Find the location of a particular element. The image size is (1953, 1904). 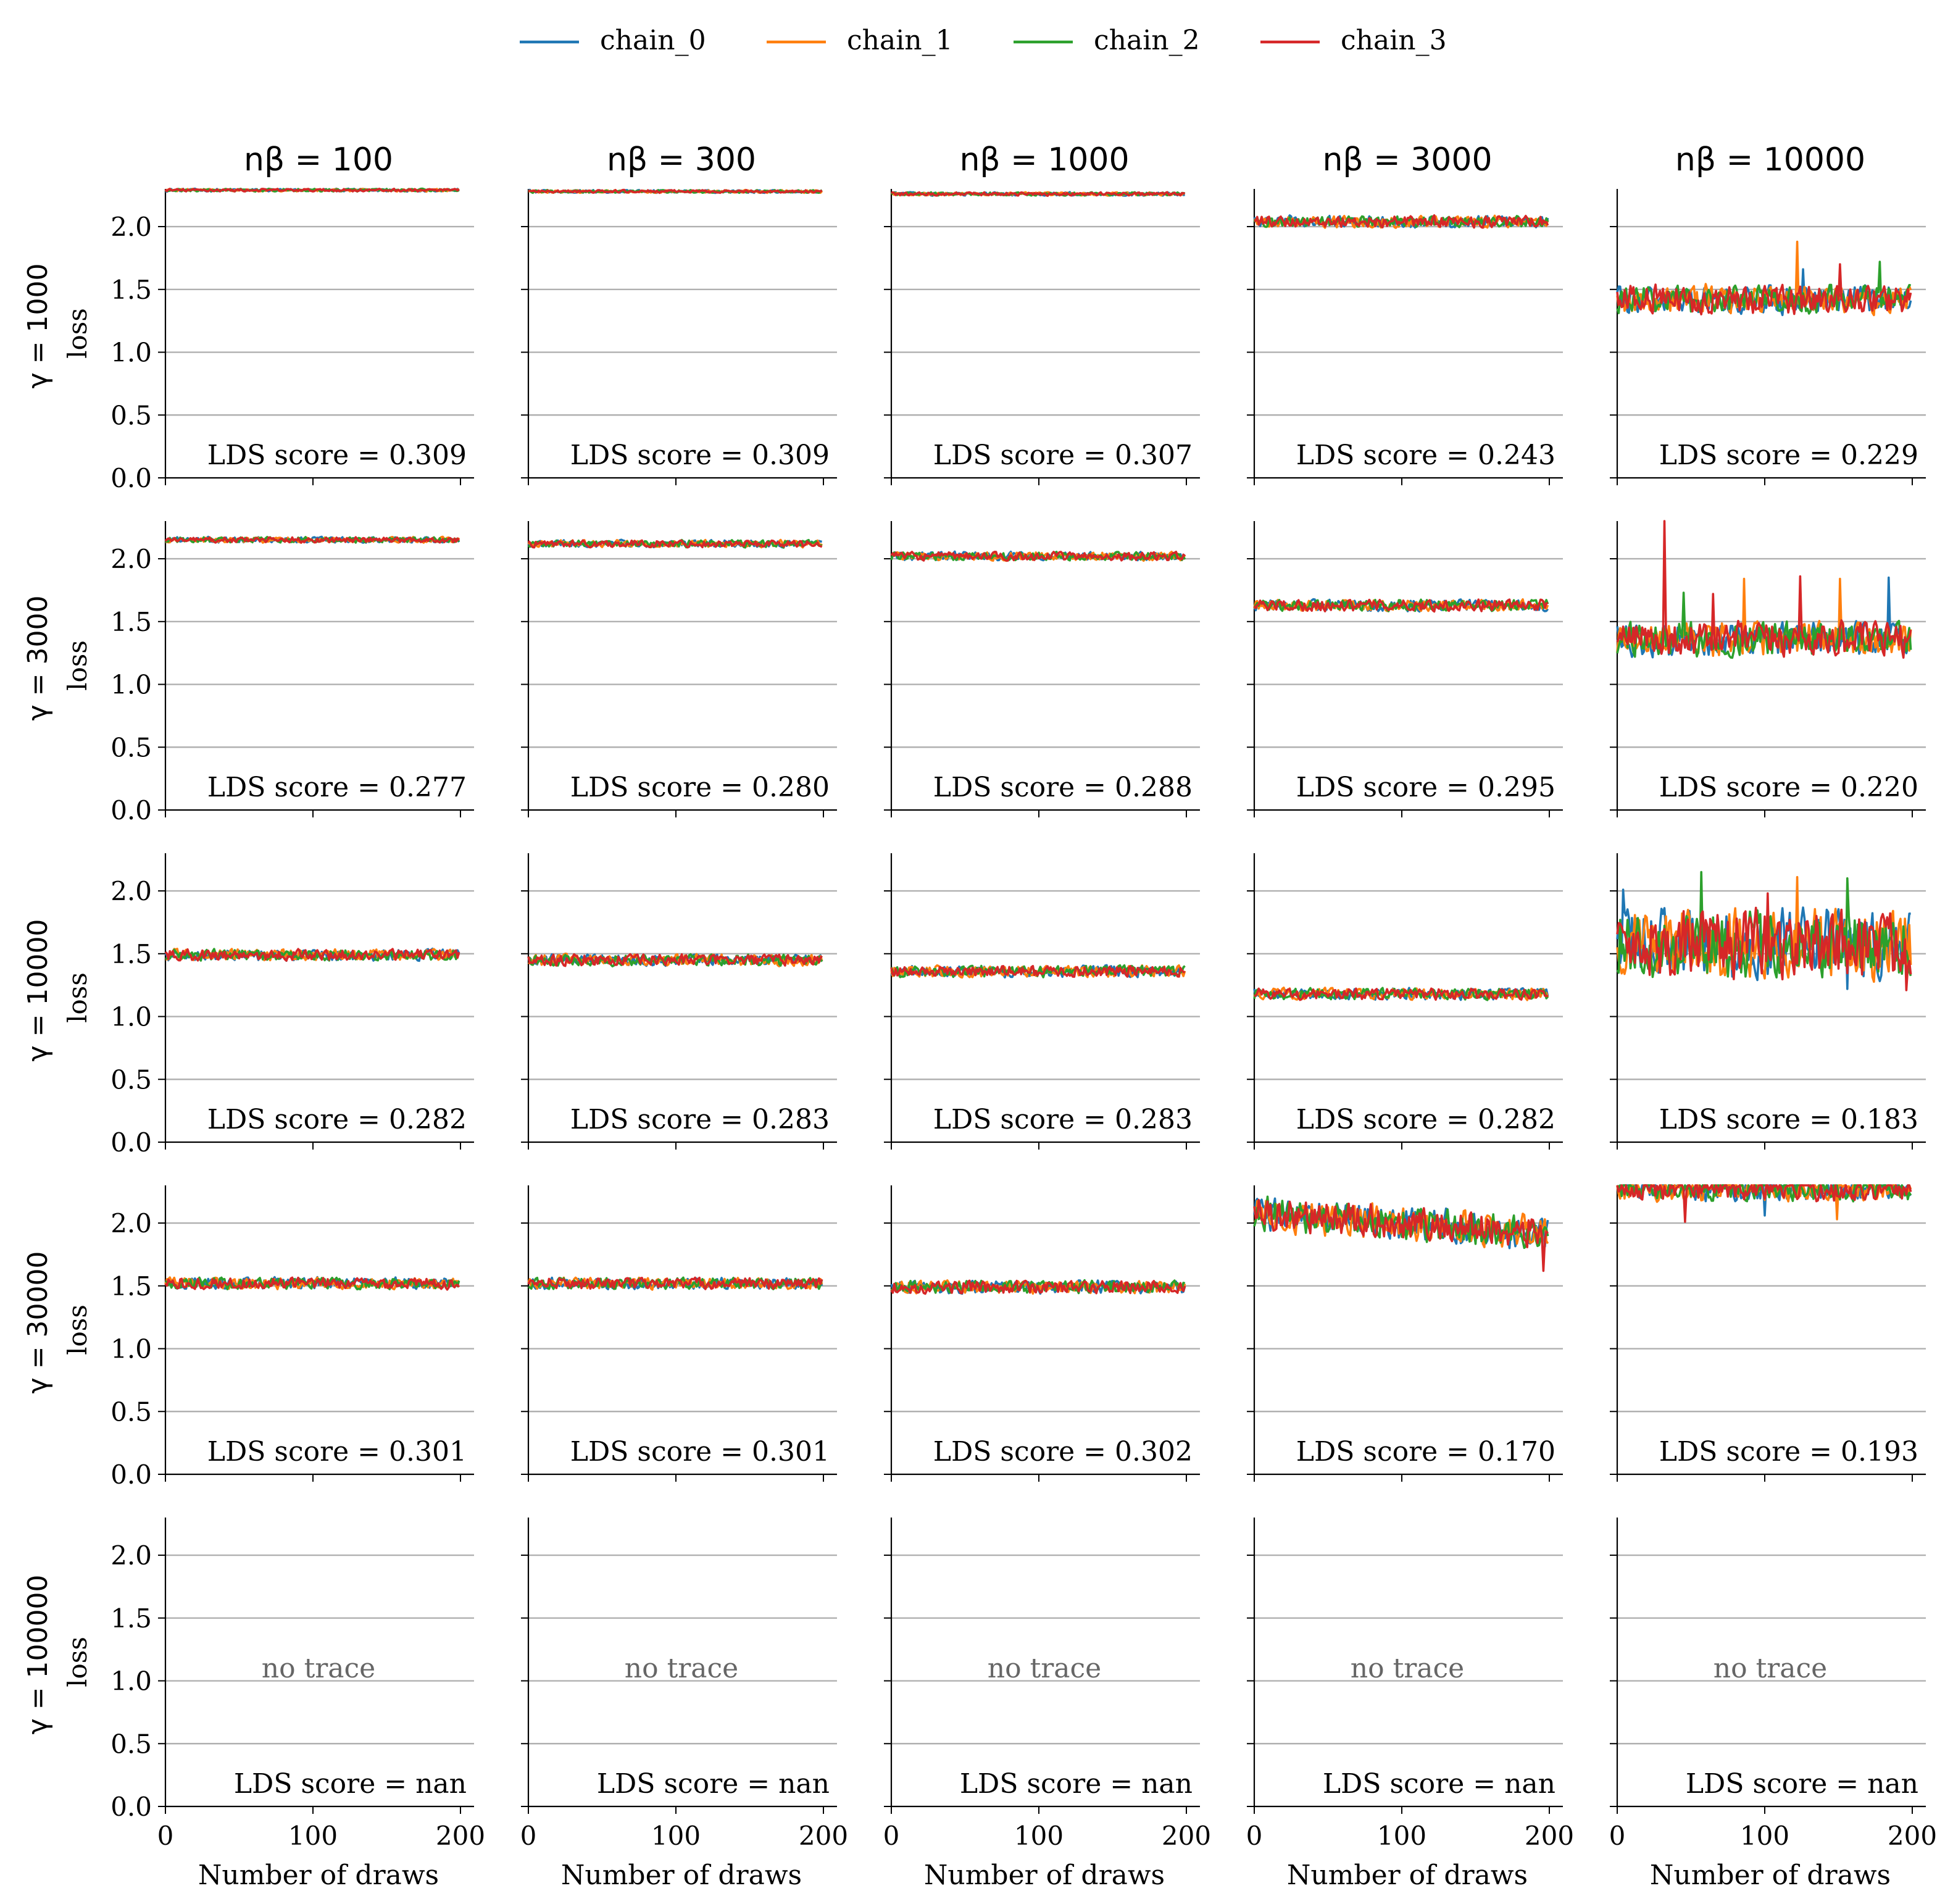

panel-r2-c2: LDS score = 0.280 is located at coordinates (679, 669).